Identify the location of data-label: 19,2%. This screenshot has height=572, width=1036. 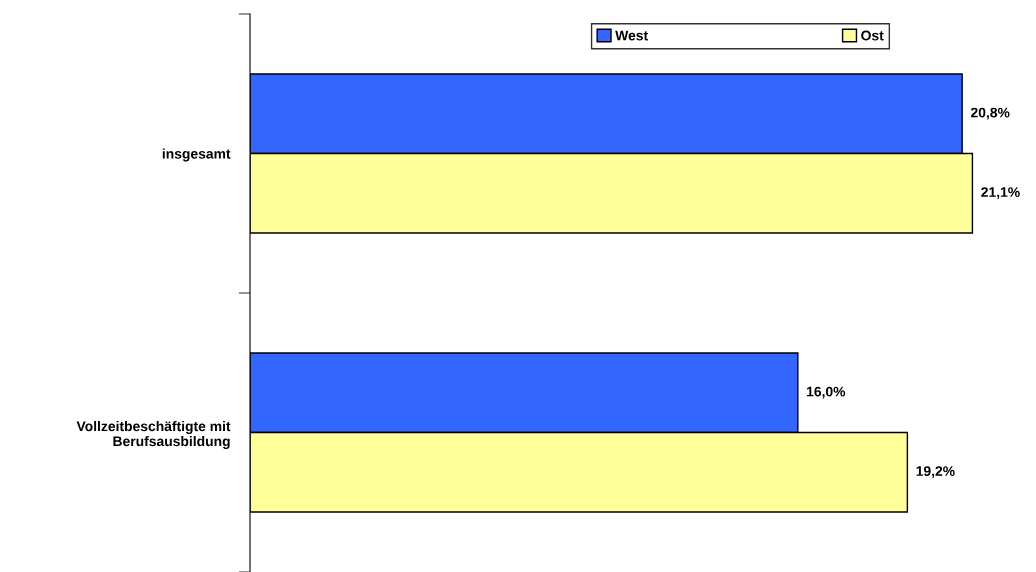
(935, 472).